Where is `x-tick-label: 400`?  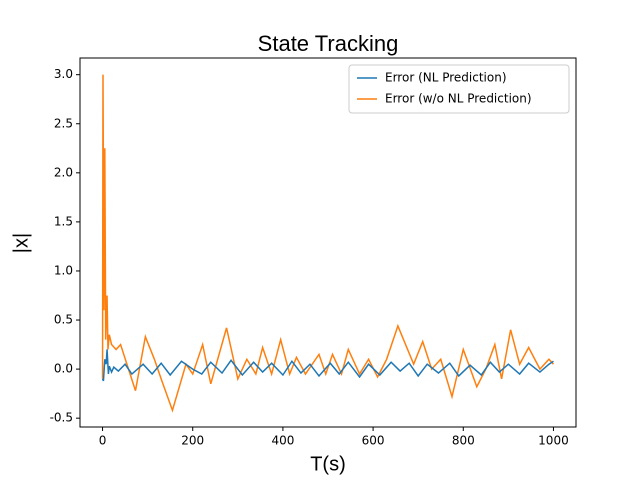
x-tick-label: 400 is located at coordinates (282, 441).